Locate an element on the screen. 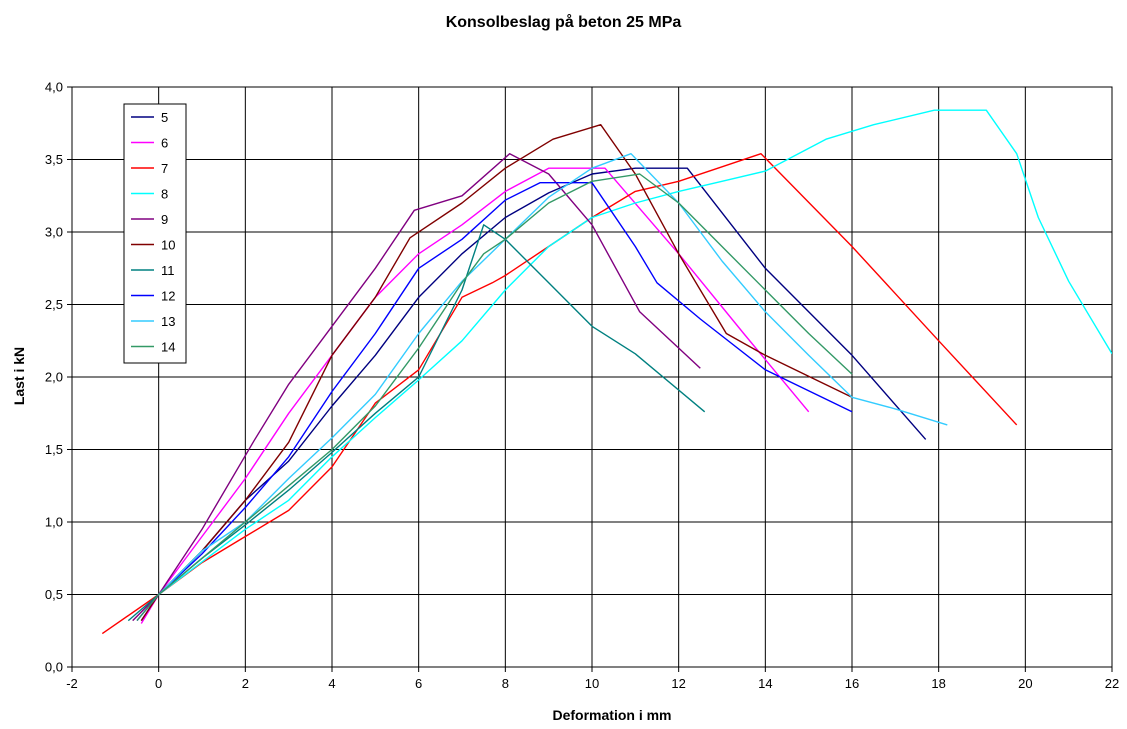 This screenshot has width=1127, height=729. x-tick-label: 10 is located at coordinates (592, 683).